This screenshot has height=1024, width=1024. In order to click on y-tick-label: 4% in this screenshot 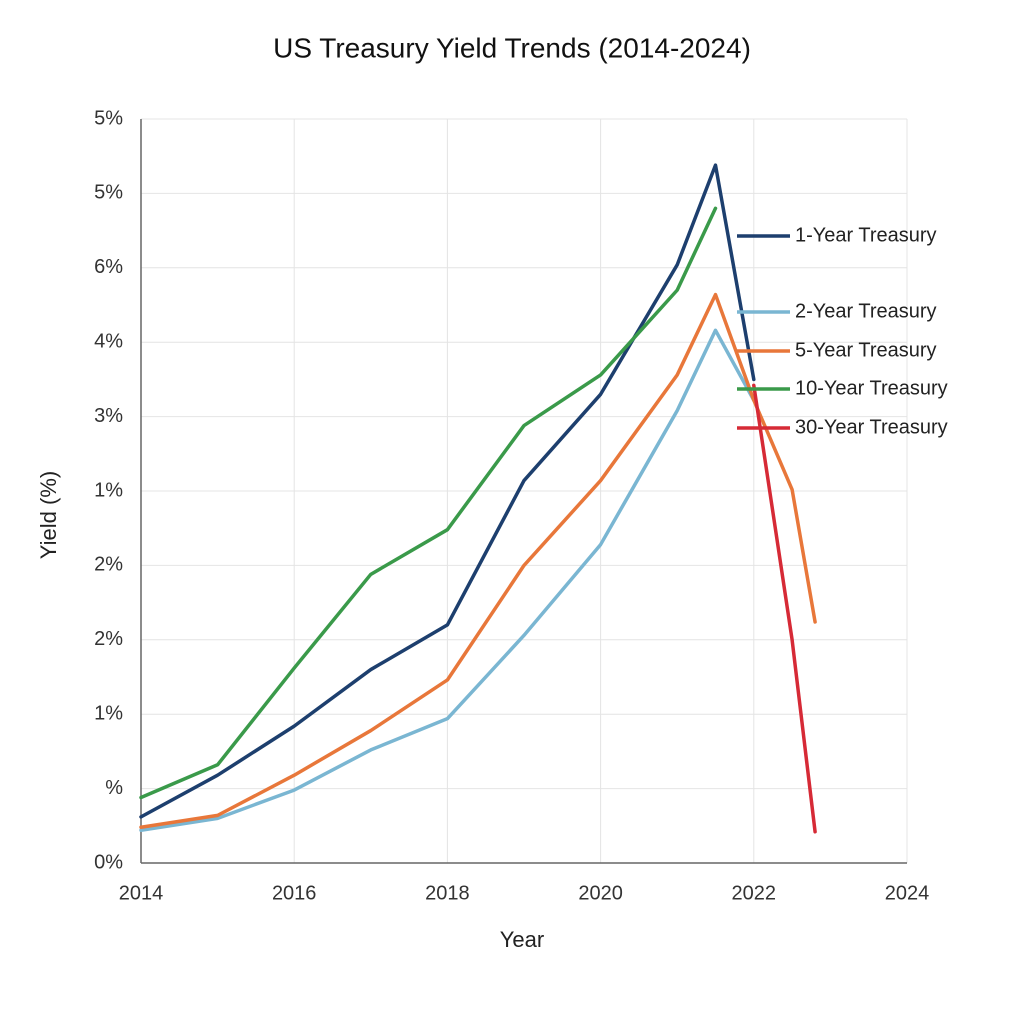, I will do `click(108, 341)`.